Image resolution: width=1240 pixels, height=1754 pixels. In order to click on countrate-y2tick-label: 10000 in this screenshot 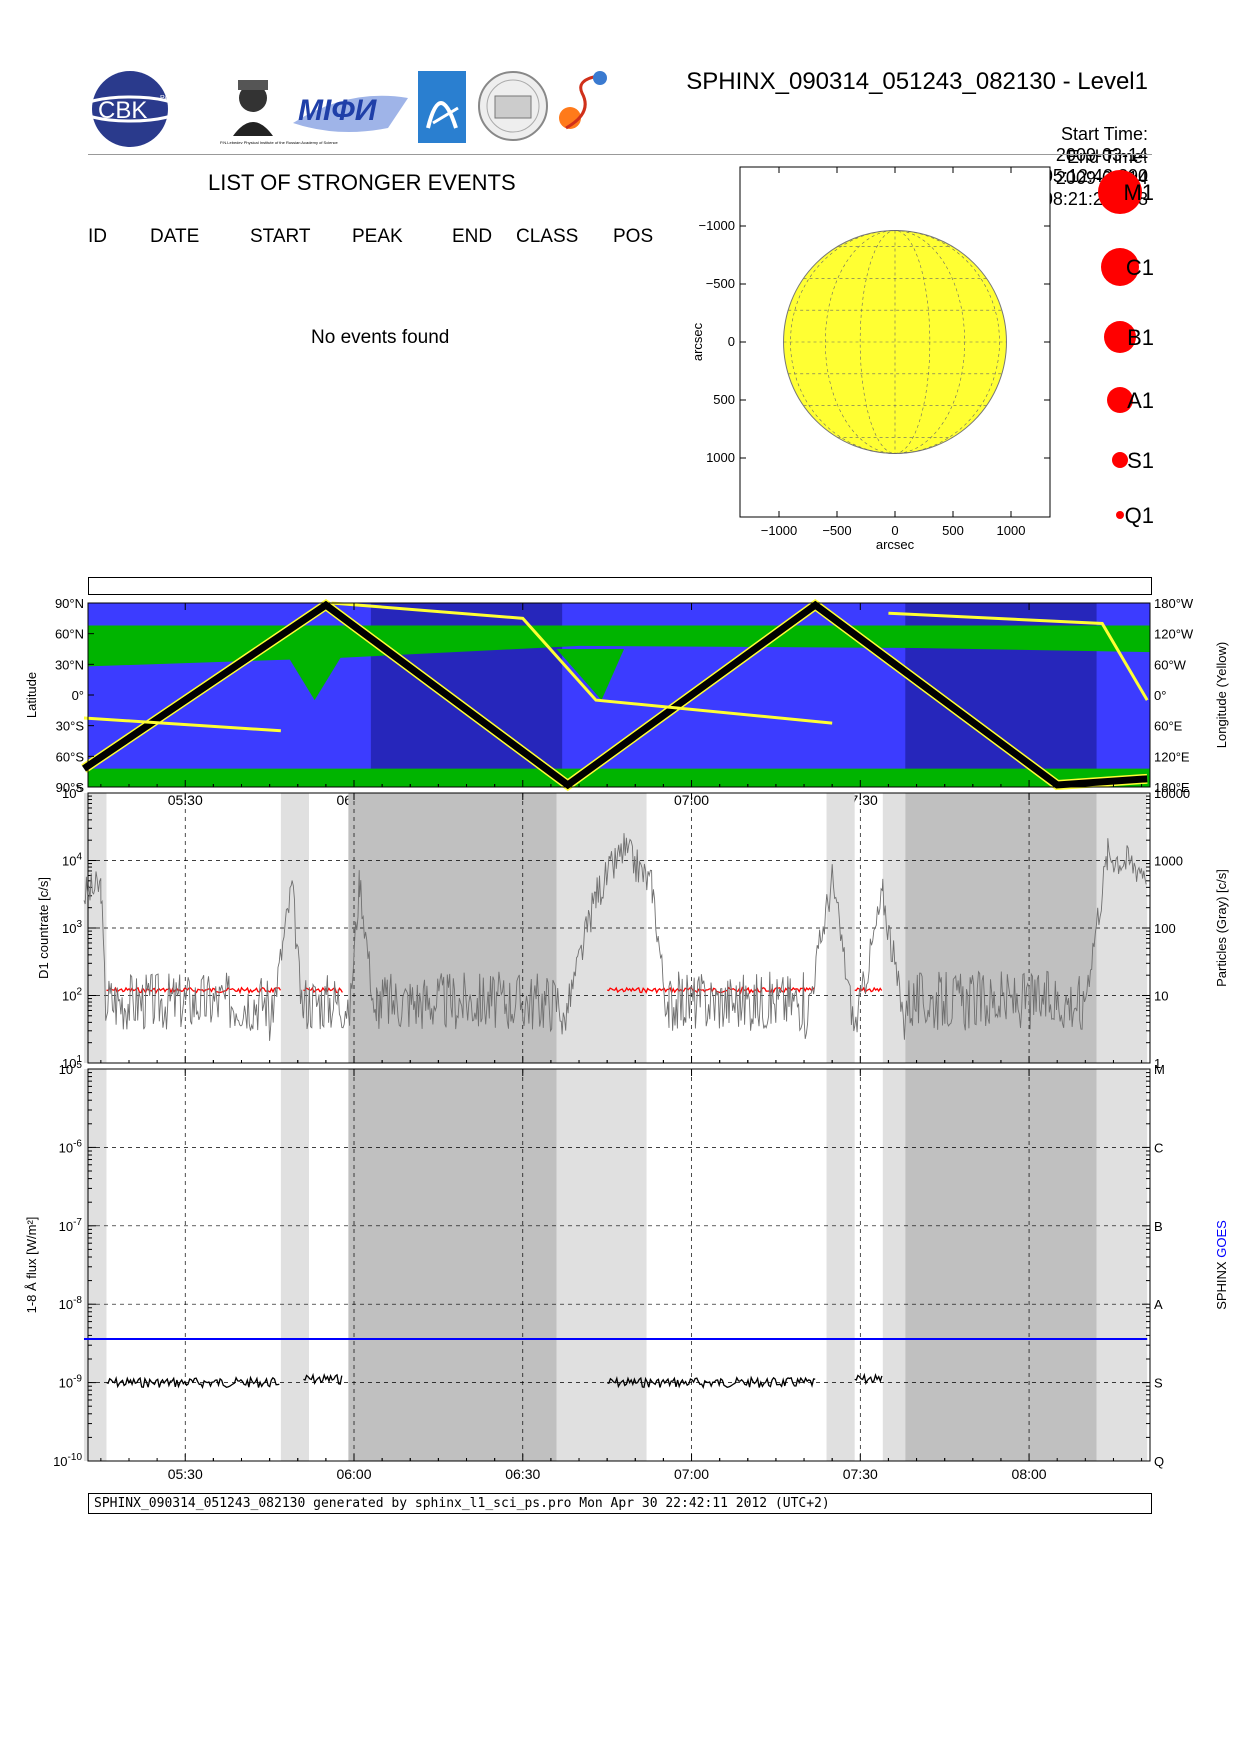, I will do `click(1172, 793)`.